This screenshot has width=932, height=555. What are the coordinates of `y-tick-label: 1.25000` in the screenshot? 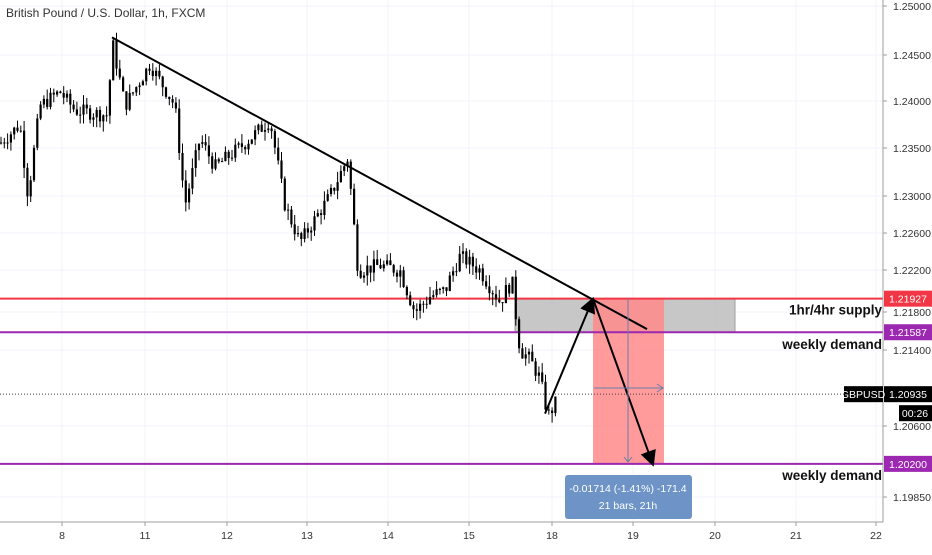 It's located at (912, 7).